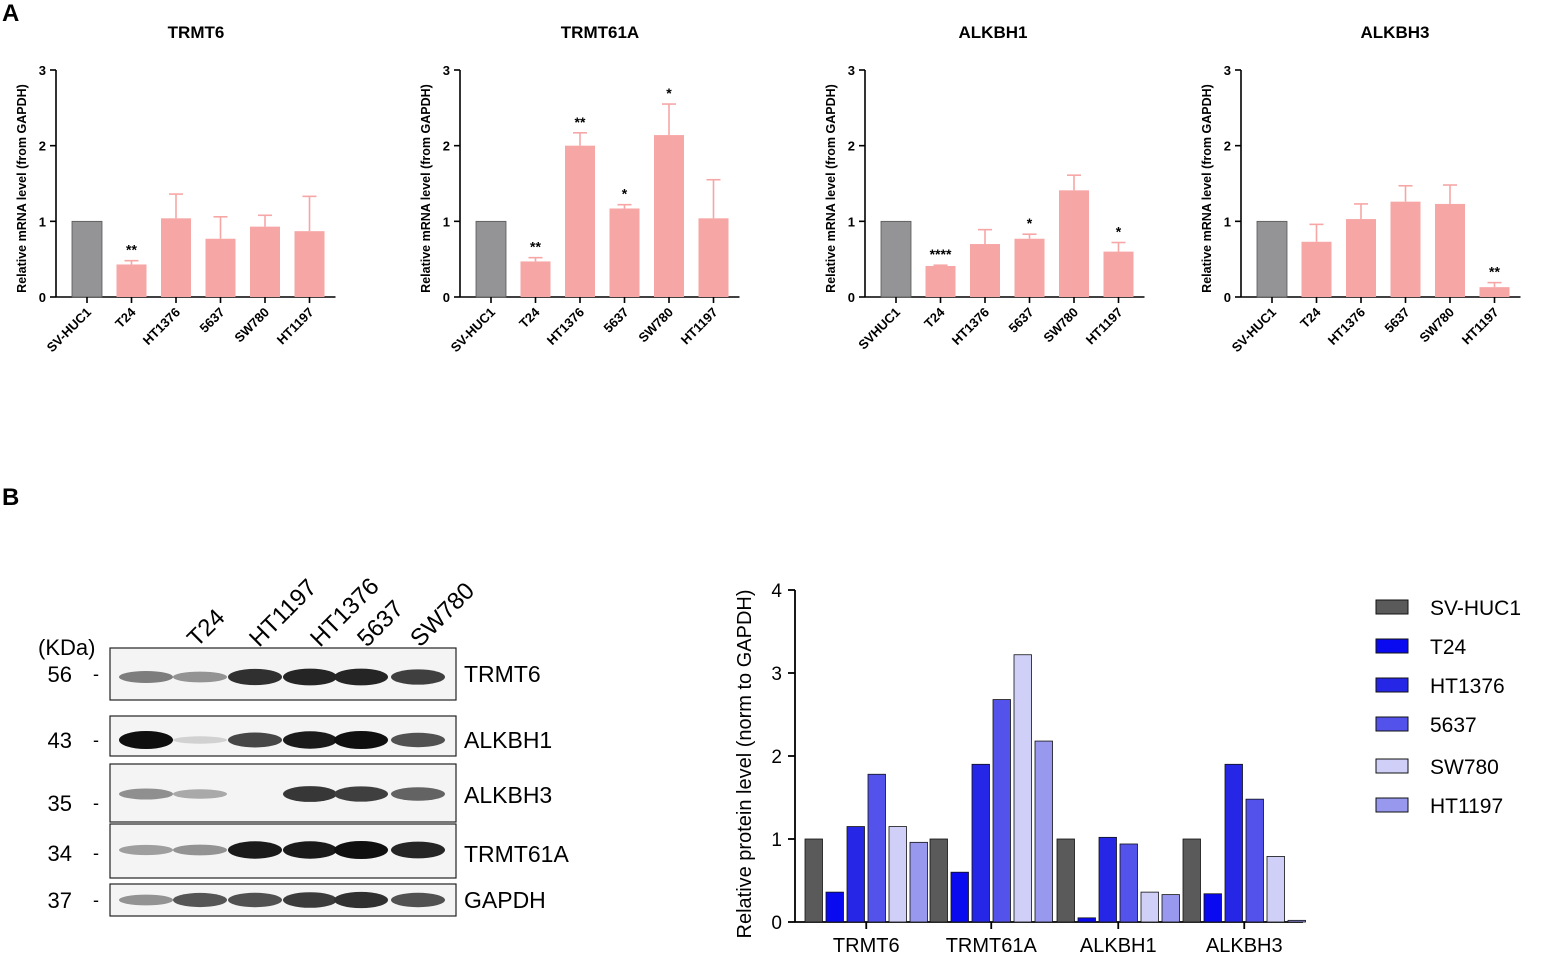  What do you see at coordinates (1233, 843) in the screenshot?
I see `bar-alkbh3-ht1376` at bounding box center [1233, 843].